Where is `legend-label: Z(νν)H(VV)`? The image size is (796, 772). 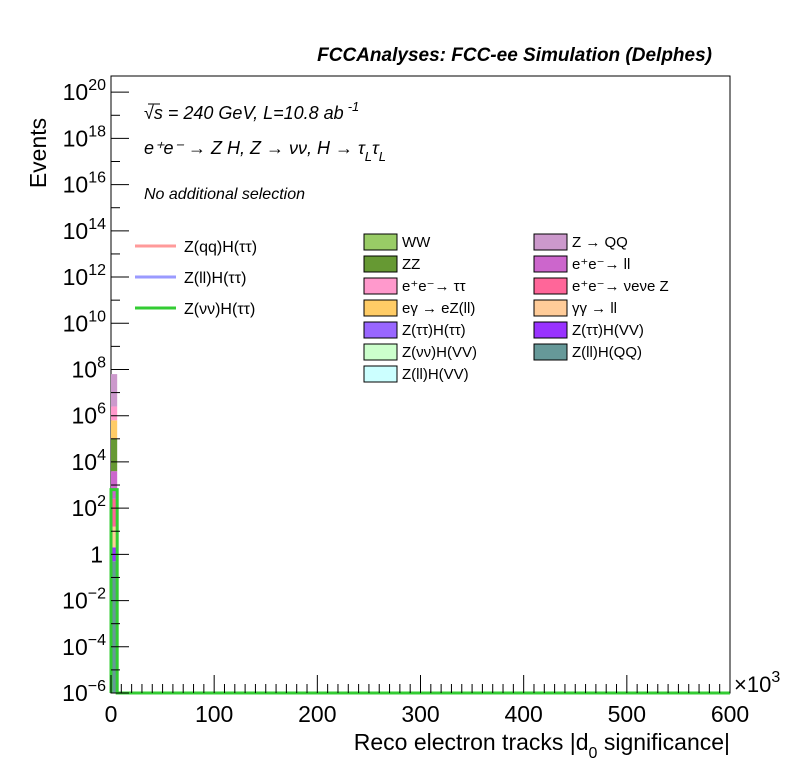 legend-label: Z(νν)H(VV) is located at coordinates (439, 352).